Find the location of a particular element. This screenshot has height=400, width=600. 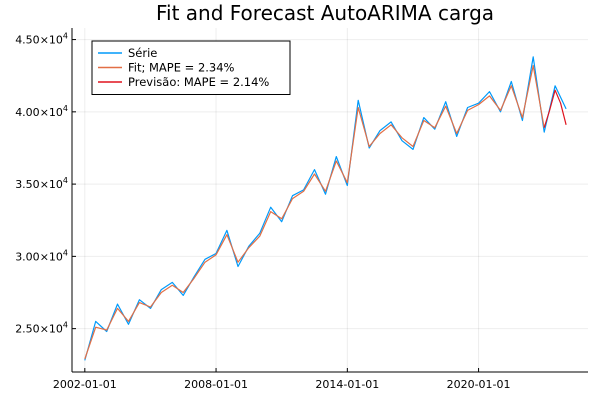

y-tick-mantissa: 2.50 is located at coordinates (27, 329).